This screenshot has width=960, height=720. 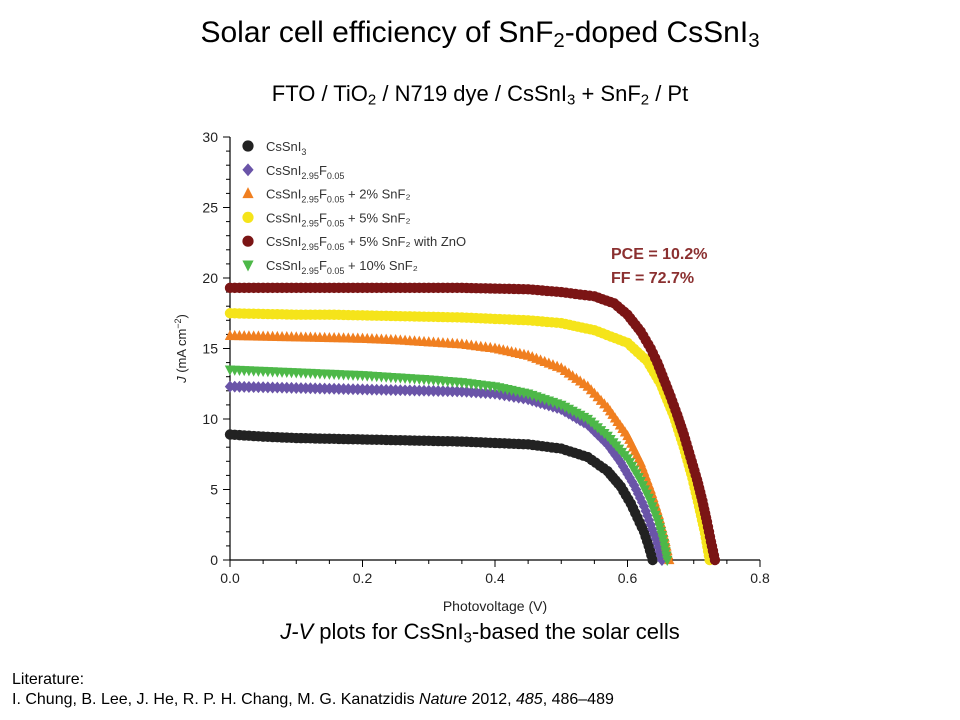 I want to click on citation-year: 2012,, so click(x=491, y=699).